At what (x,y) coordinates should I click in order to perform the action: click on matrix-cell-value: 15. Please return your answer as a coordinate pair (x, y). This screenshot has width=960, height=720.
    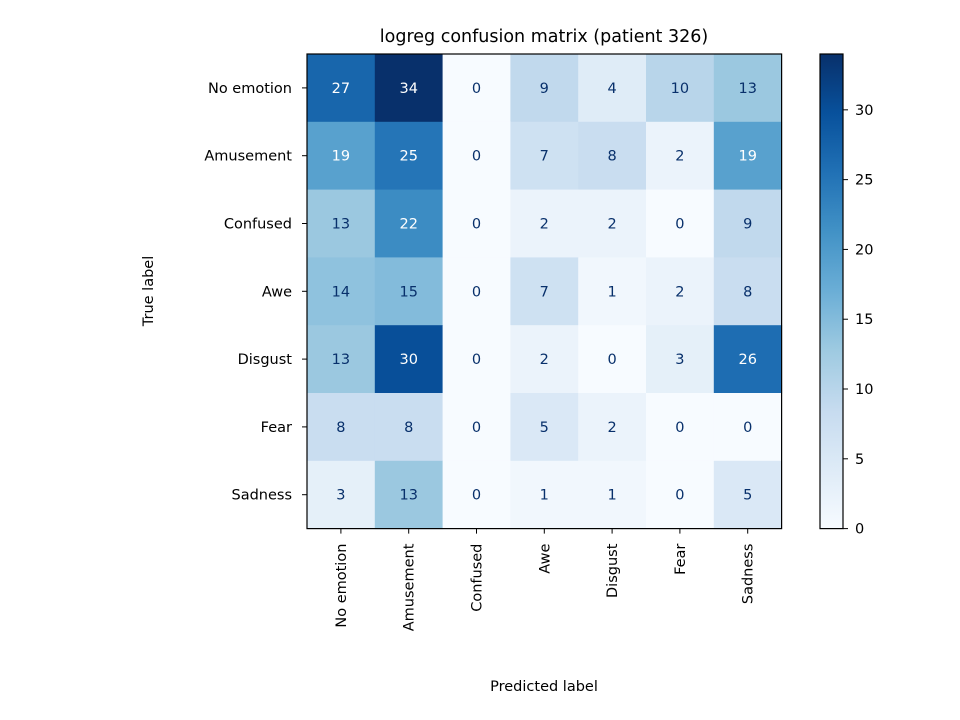
    Looking at the image, I should click on (408, 292).